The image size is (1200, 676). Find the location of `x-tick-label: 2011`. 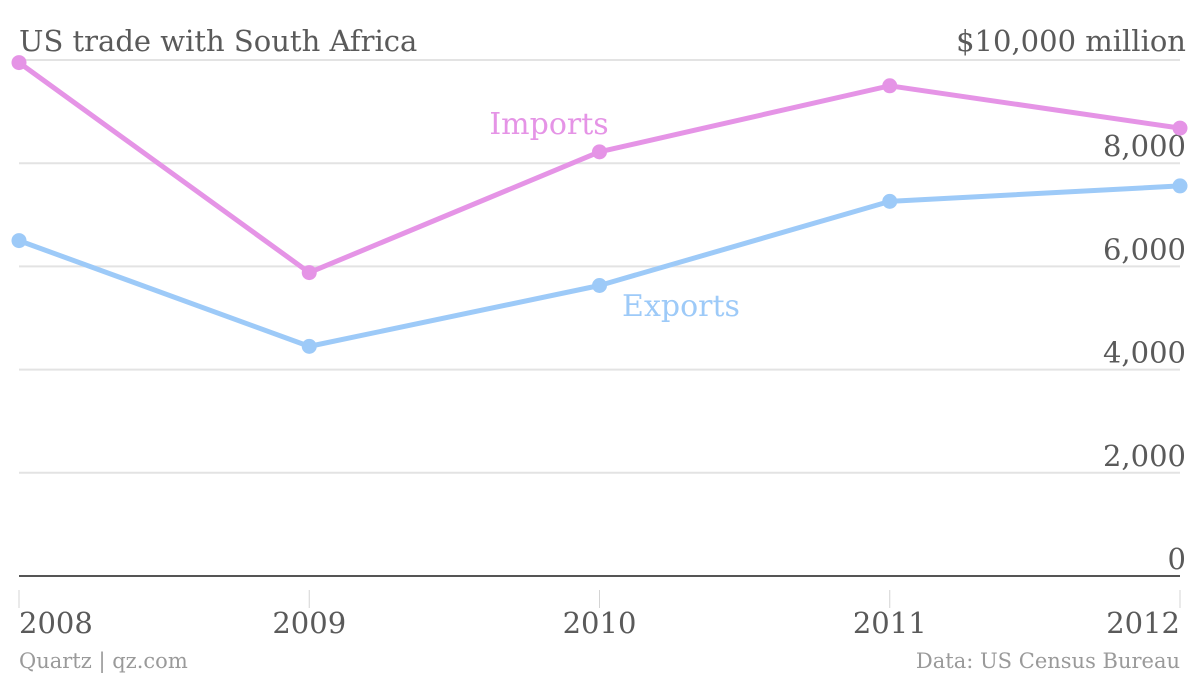

x-tick-label: 2011 is located at coordinates (890, 623).